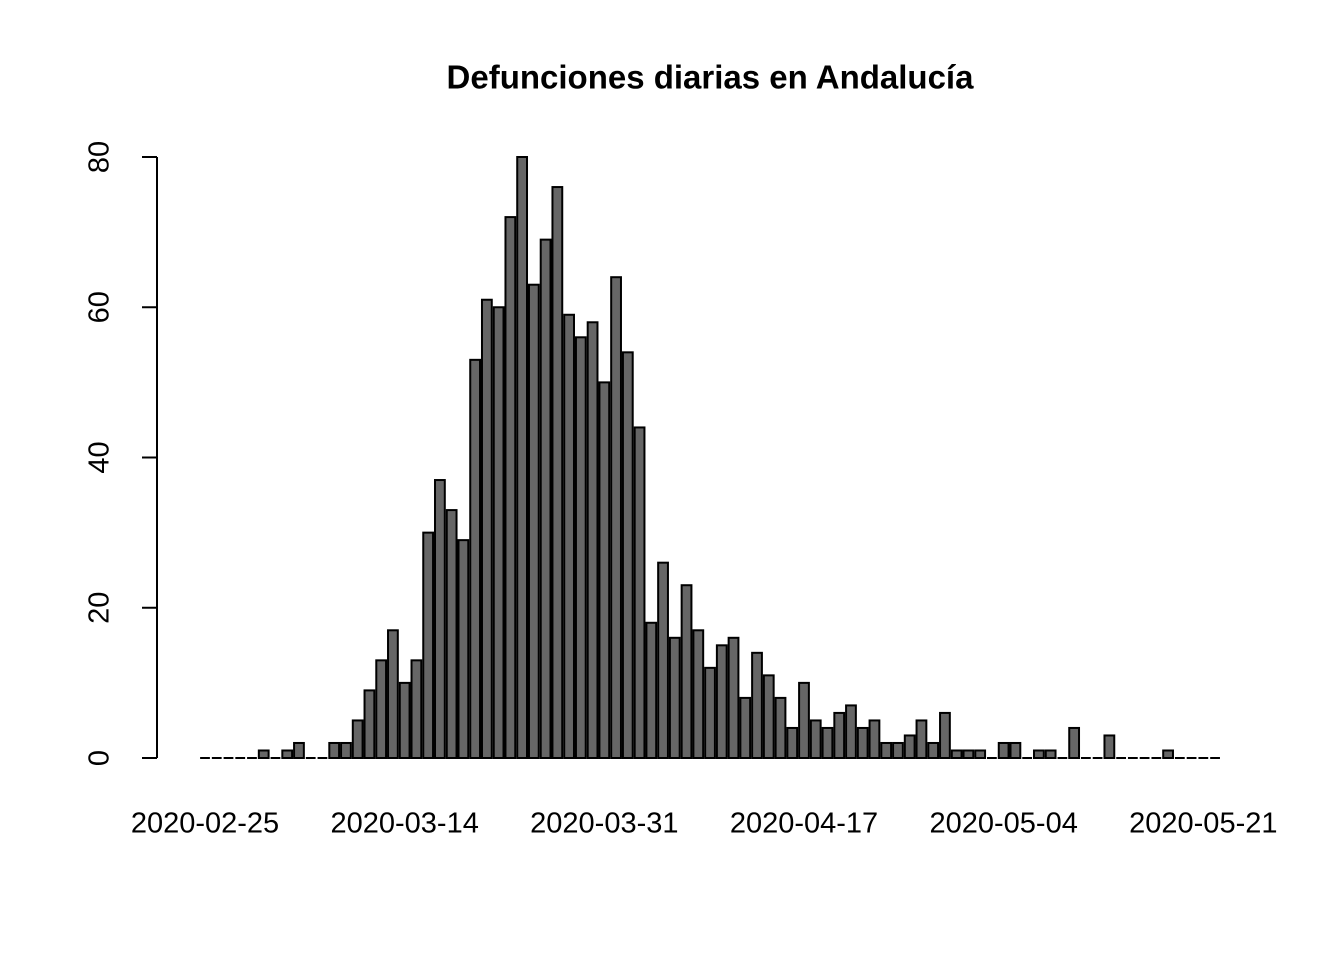 The image size is (1344, 960). What do you see at coordinates (1003, 824) in the screenshot?
I see `x-tick-label: 2020-05-04` at bounding box center [1003, 824].